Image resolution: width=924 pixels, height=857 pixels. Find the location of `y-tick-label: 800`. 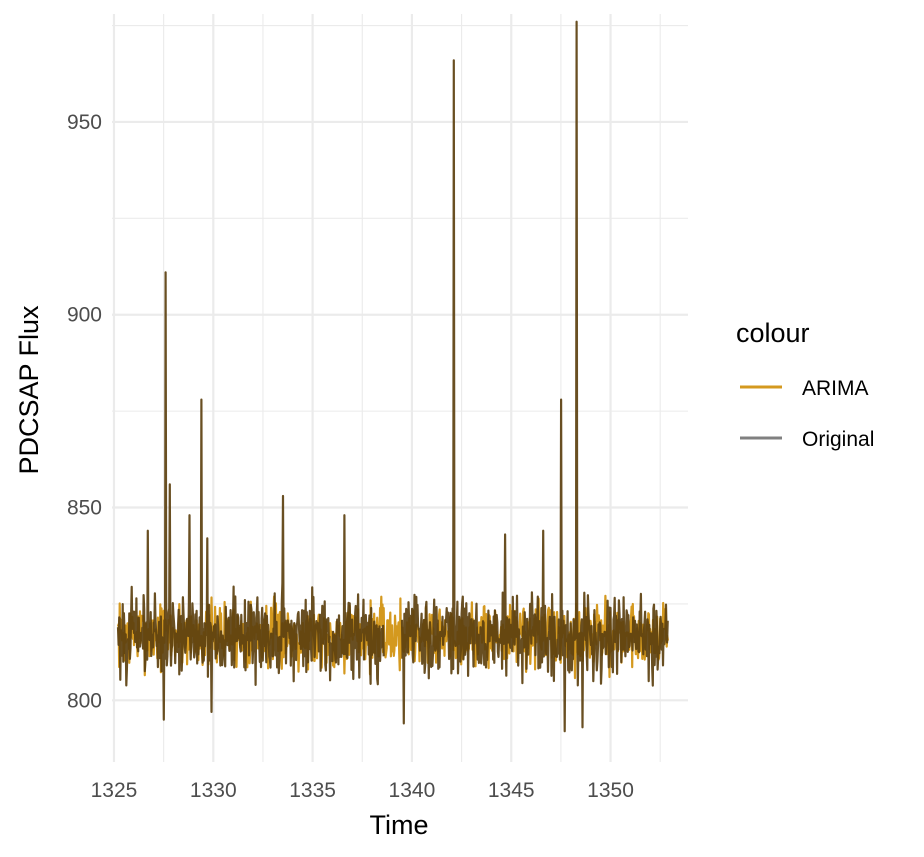

y-tick-label: 800 is located at coordinates (84, 700).